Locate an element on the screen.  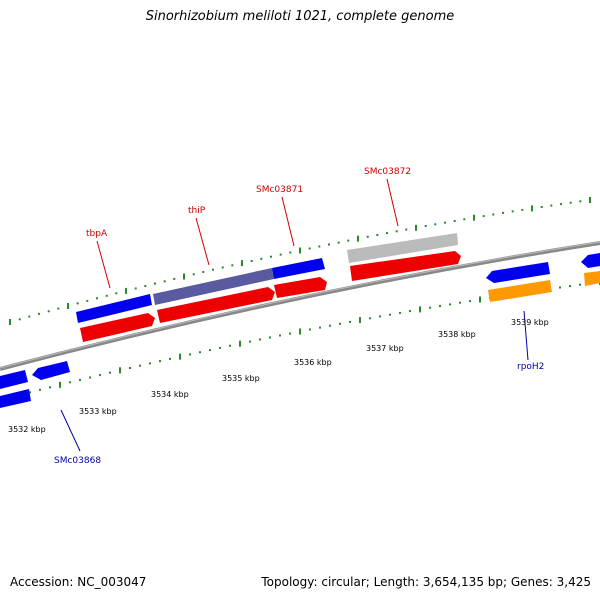
leader-tbpA is located at coordinates (103, 264).